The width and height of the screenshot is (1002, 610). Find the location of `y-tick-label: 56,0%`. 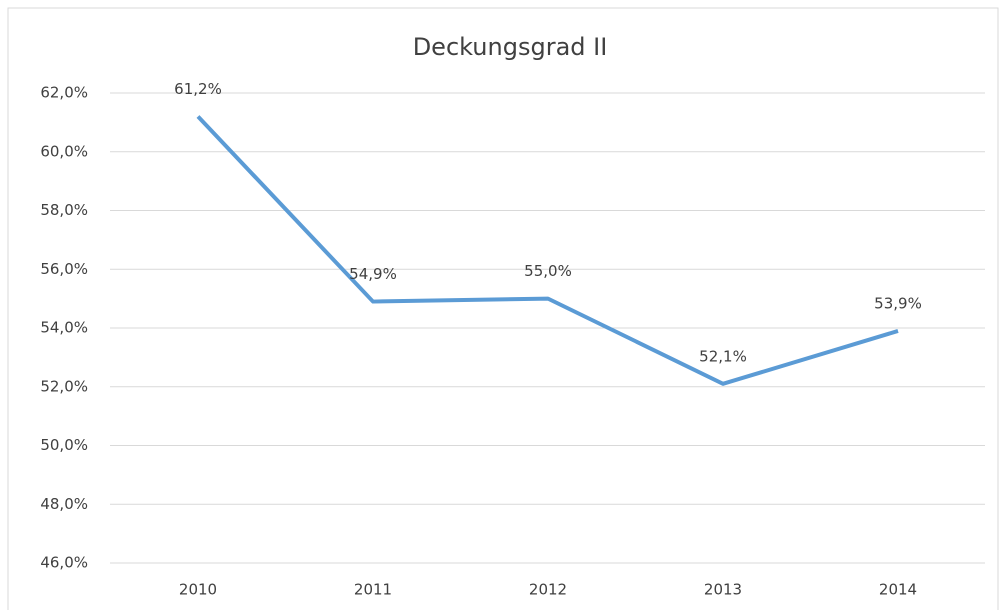

y-tick-label: 56,0% is located at coordinates (64, 269).